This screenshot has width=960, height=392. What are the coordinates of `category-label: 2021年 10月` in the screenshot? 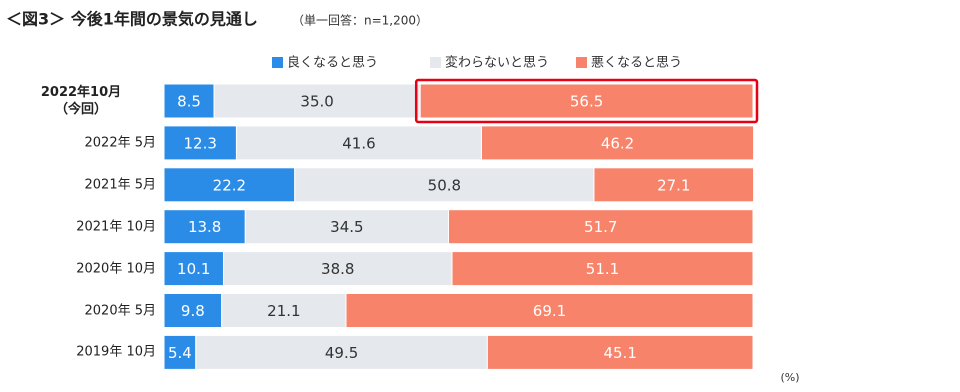 It's located at (116, 227).